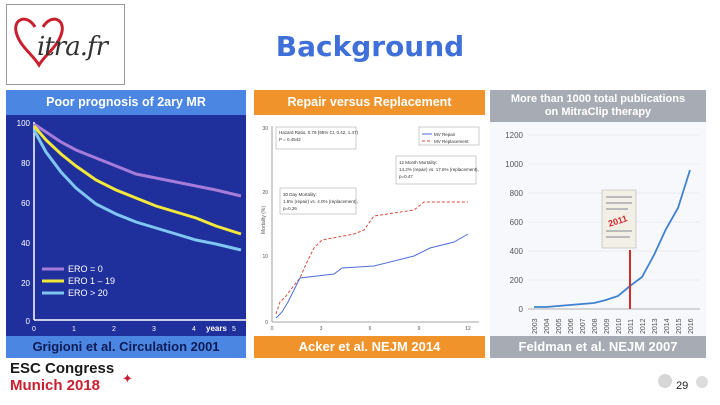 This screenshot has height=405, width=720. I want to click on mv-replacement-curve, so click(371, 258).